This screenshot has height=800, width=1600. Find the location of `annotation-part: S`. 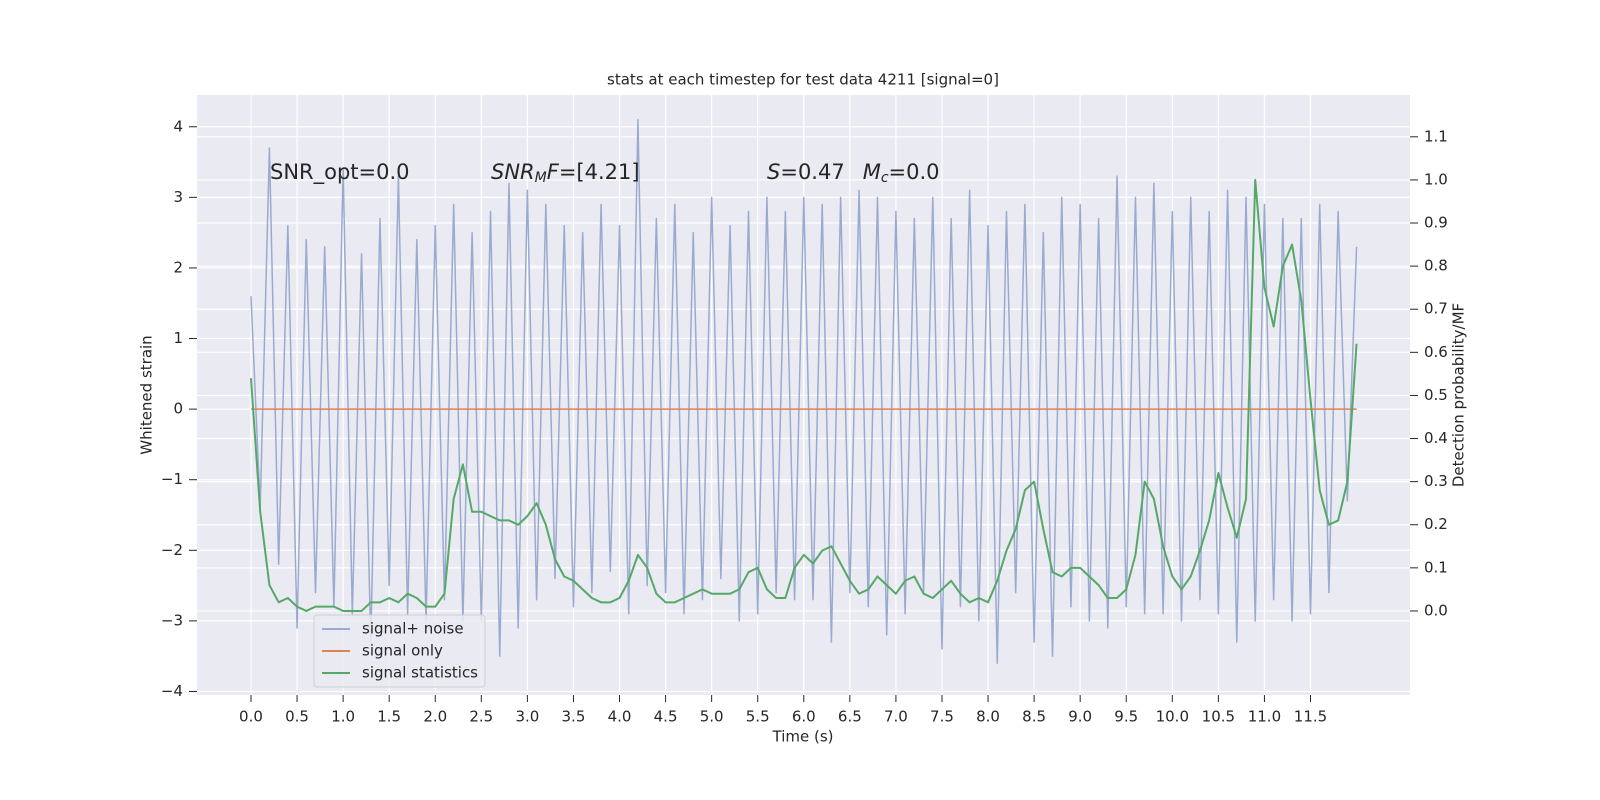

annotation-part: S is located at coordinates (773, 172).